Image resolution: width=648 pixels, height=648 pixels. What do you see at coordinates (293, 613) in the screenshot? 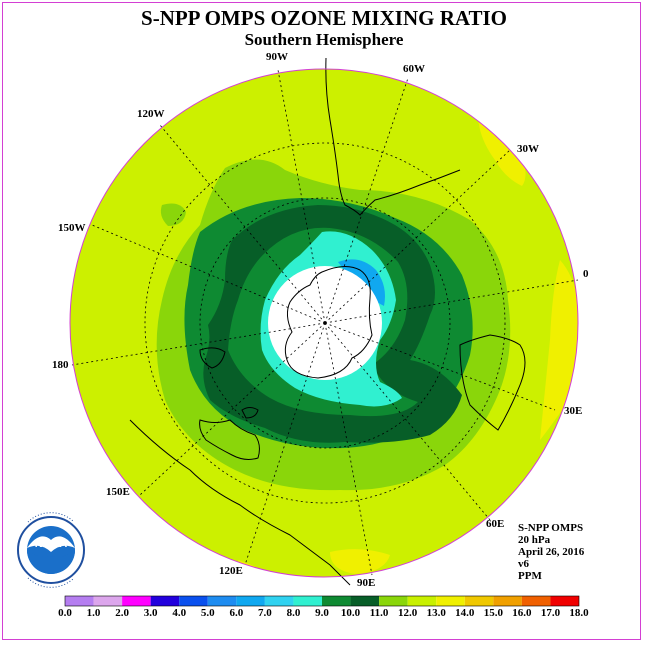
I see `colorbar-tick-label: 8.0` at bounding box center [293, 613].